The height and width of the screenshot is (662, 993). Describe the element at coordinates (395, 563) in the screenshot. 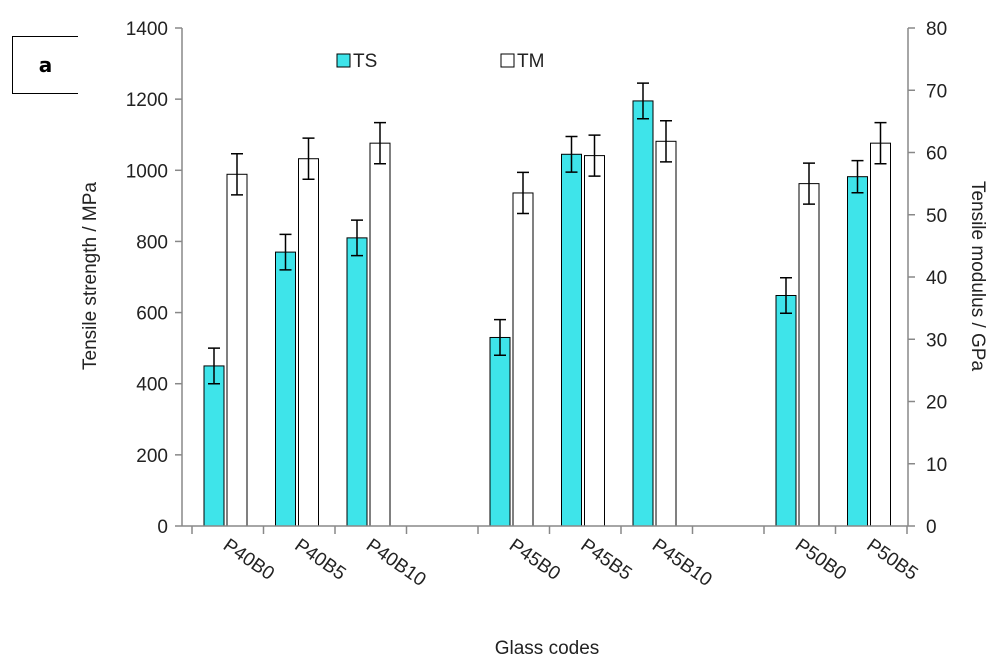

I see `x-tick-label-p40b10: P40B10` at that location.